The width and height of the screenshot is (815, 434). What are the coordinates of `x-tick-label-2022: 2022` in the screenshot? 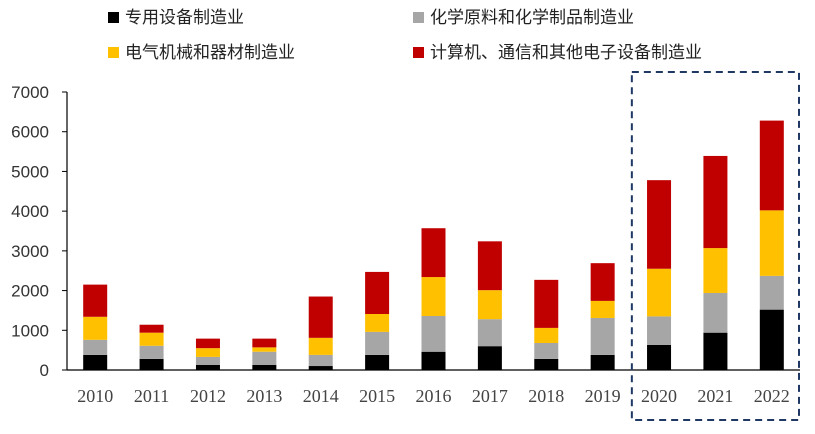 It's located at (772, 396).